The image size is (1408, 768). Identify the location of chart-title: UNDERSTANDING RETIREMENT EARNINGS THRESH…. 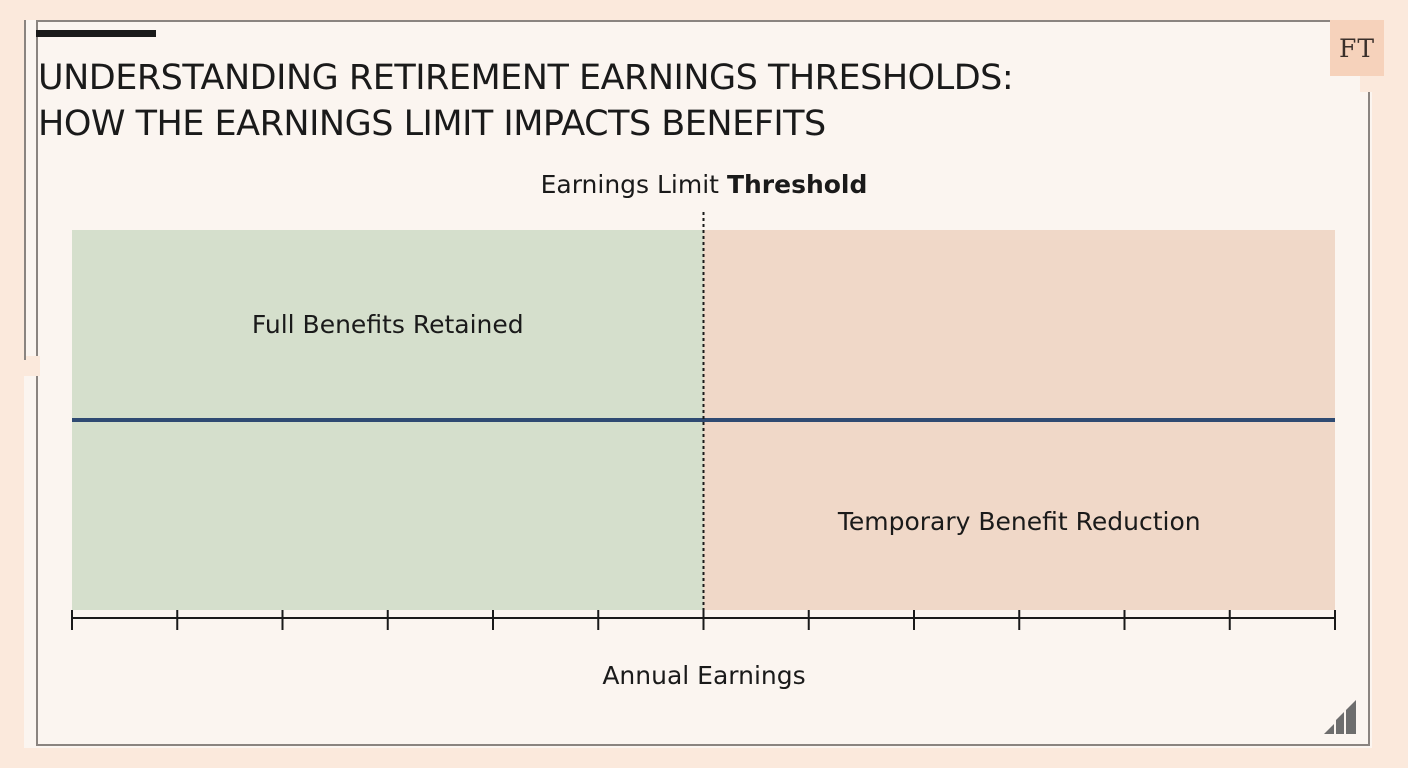
(663, 101).